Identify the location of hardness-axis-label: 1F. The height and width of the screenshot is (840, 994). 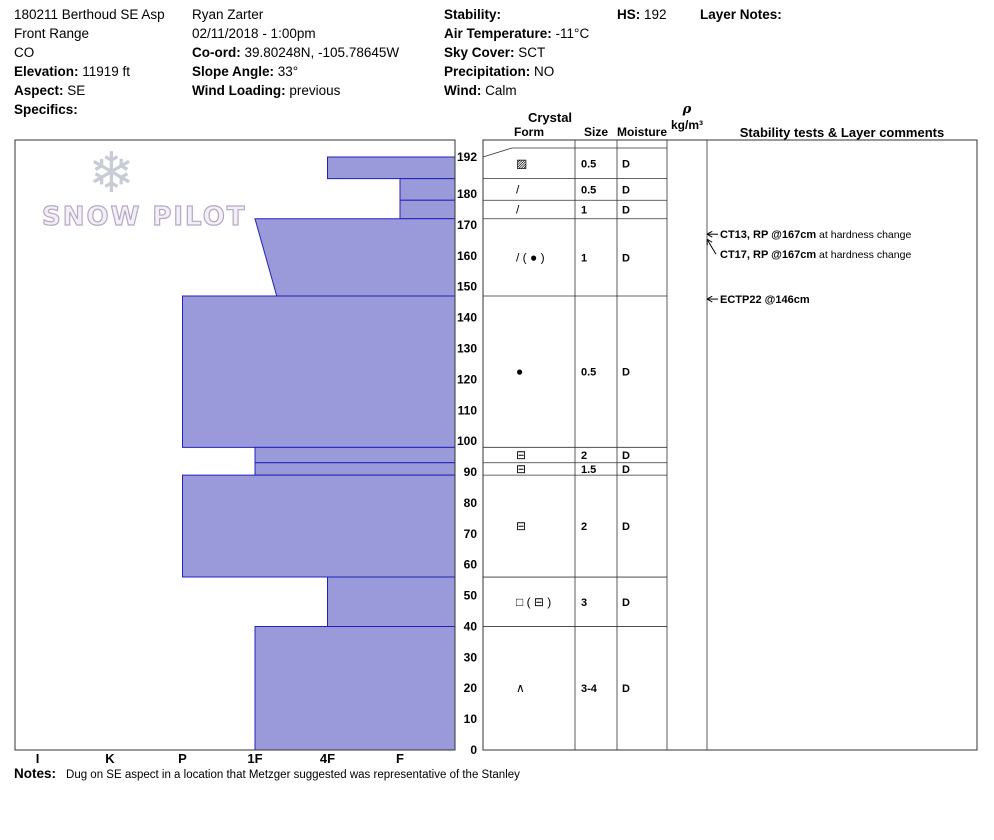
(254, 758).